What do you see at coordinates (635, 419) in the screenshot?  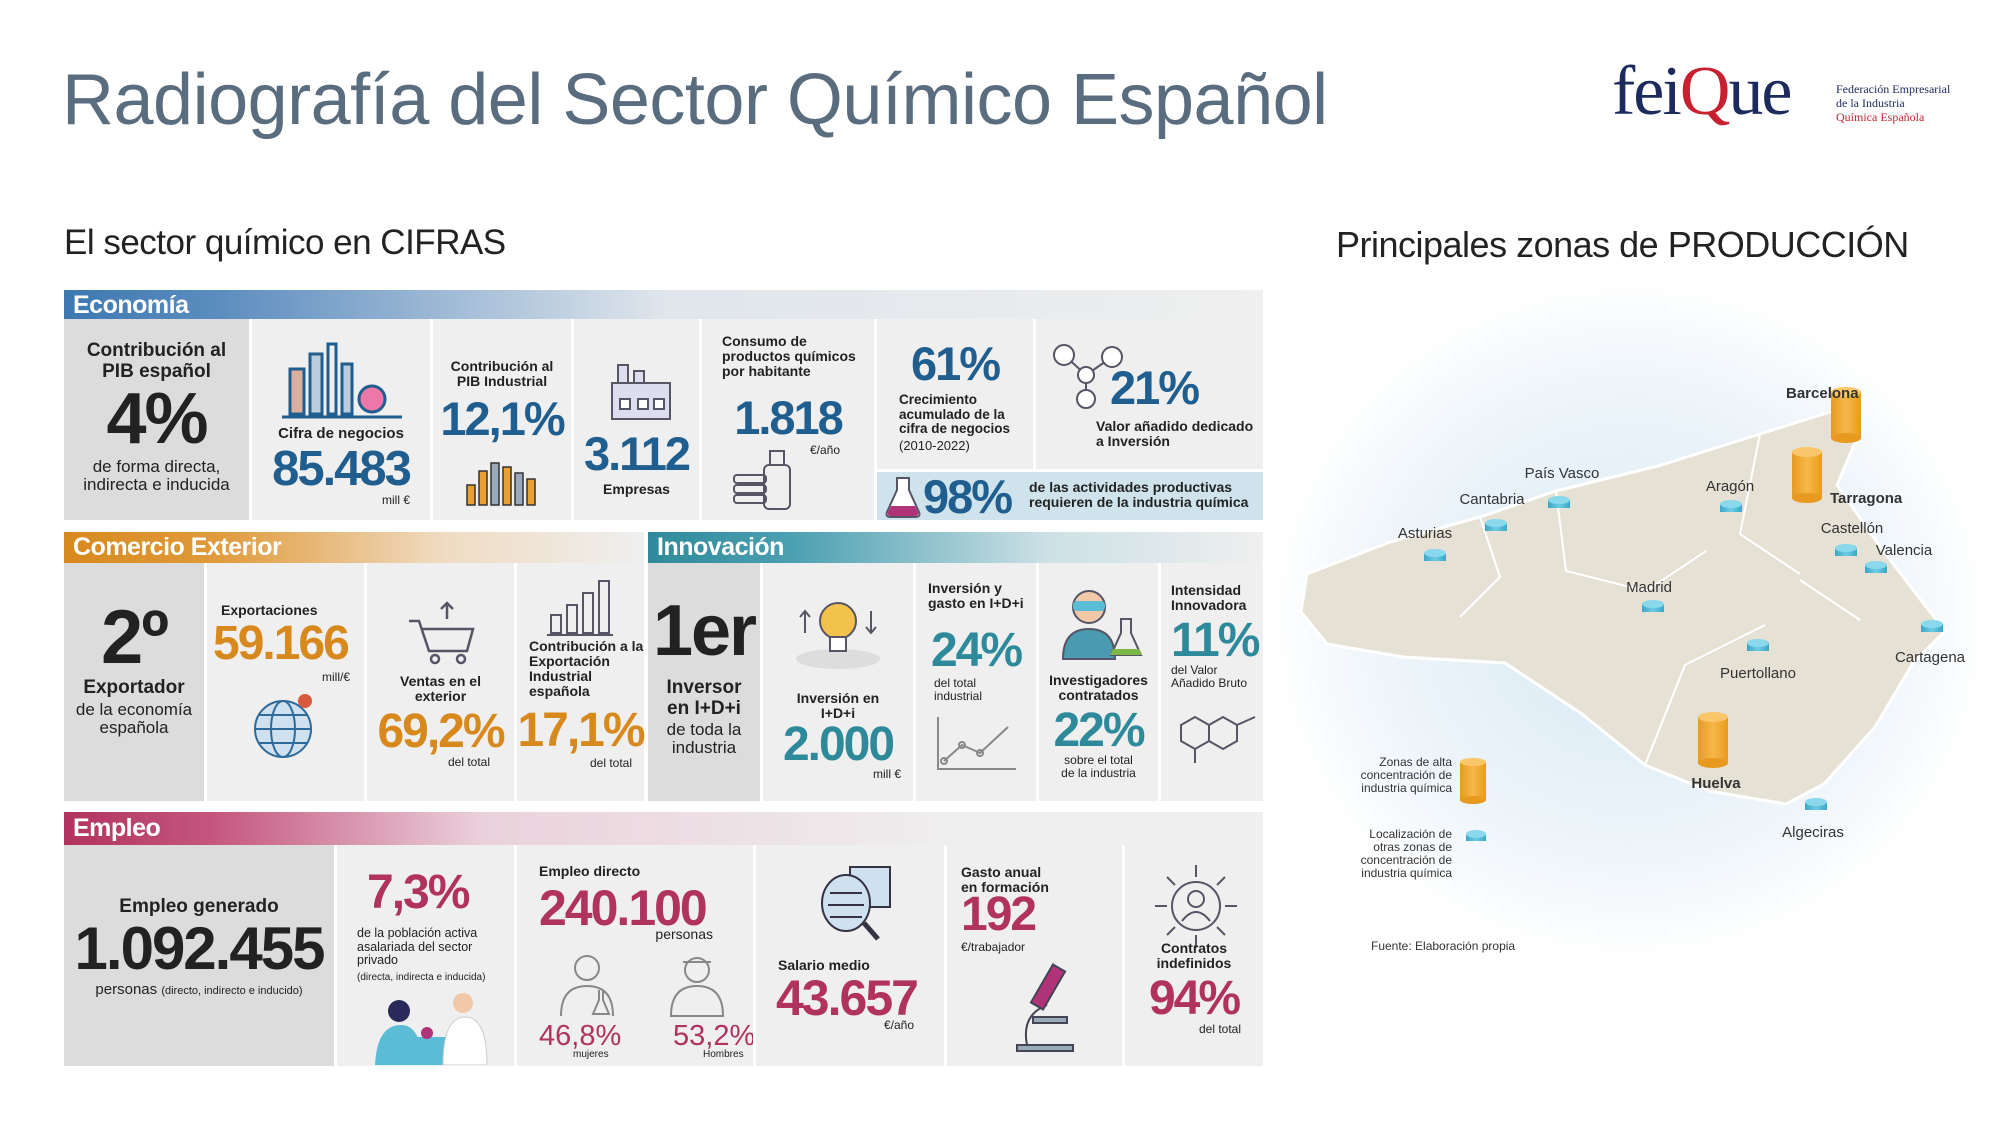 I see `cell: 3.112 Empresas` at bounding box center [635, 419].